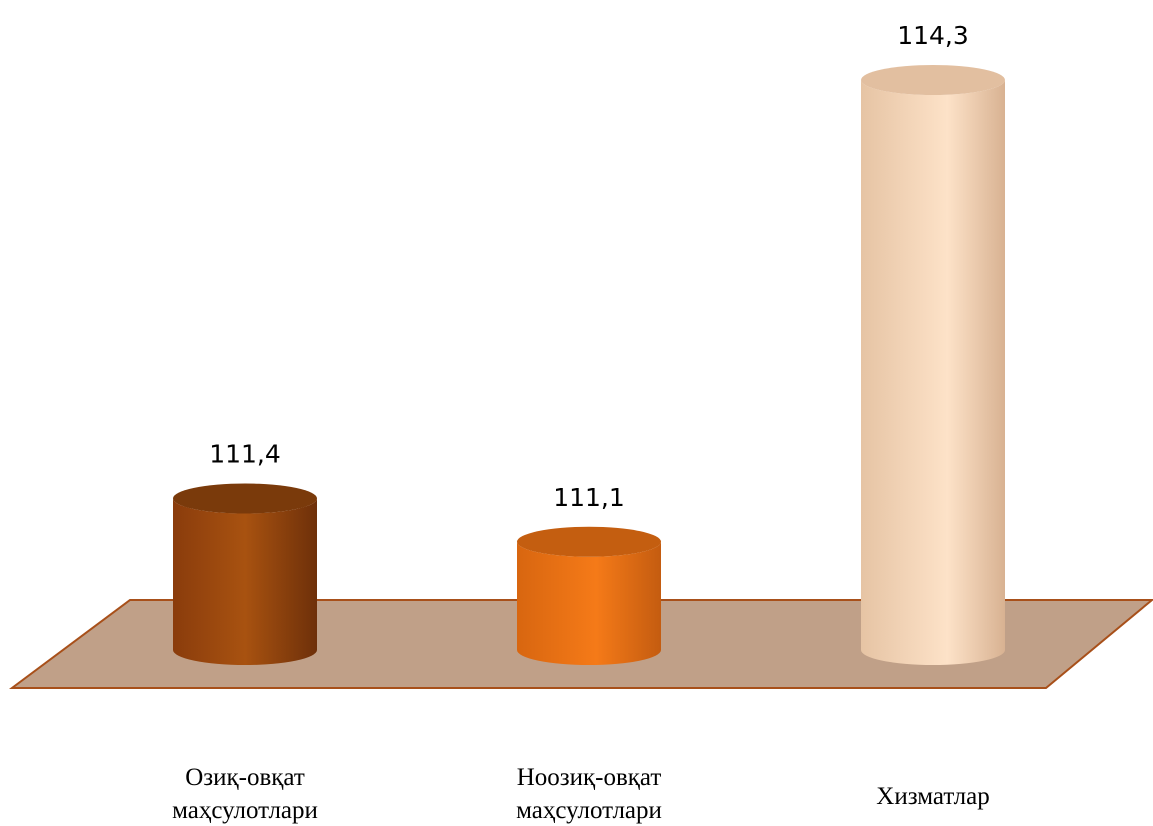 This screenshot has width=1153, height=826. I want to click on data-label: 111,1, so click(589, 497).